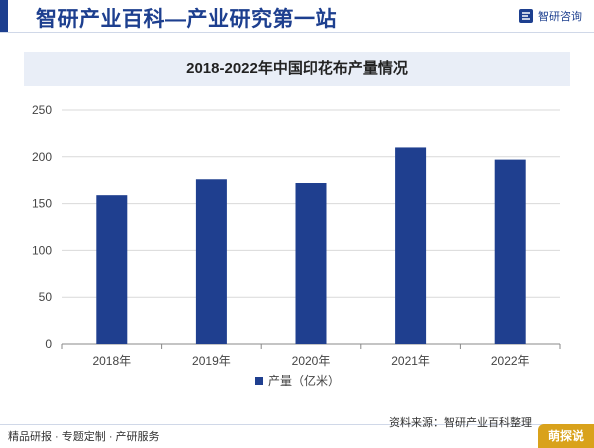  What do you see at coordinates (211, 361) in the screenshot?
I see `x-tick-label: 2019年` at bounding box center [211, 361].